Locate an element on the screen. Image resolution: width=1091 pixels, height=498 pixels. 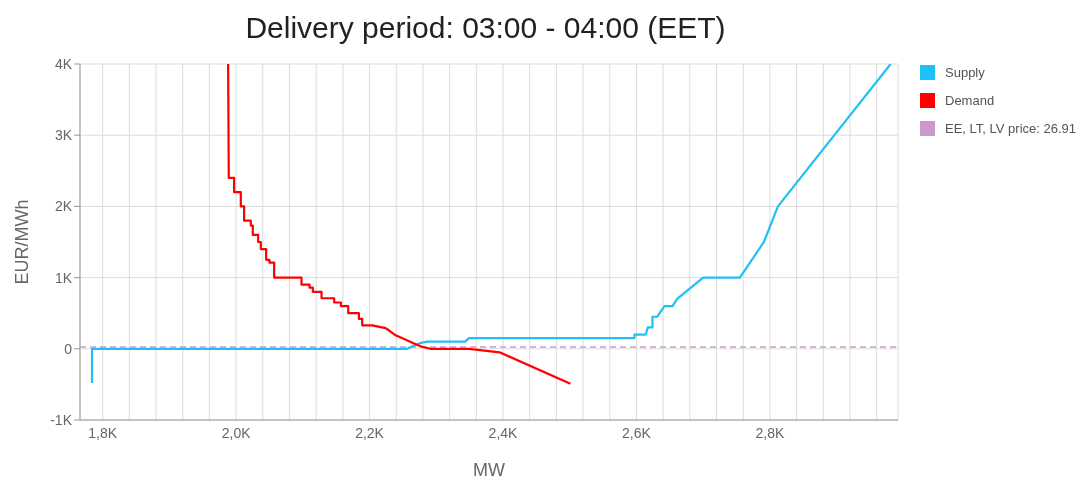
y-tick-label: -1K is located at coordinates (61, 419).